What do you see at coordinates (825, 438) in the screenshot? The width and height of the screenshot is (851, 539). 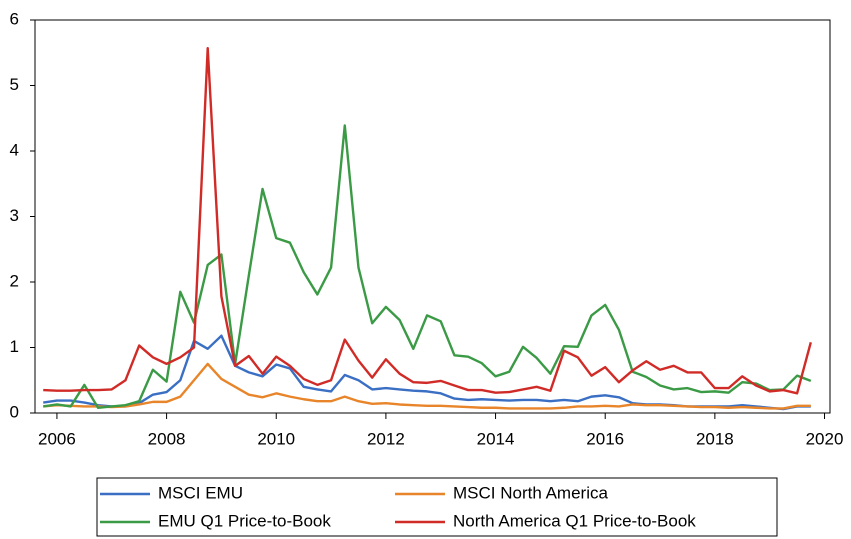 I see `x-tick-label: 2020` at bounding box center [825, 438].